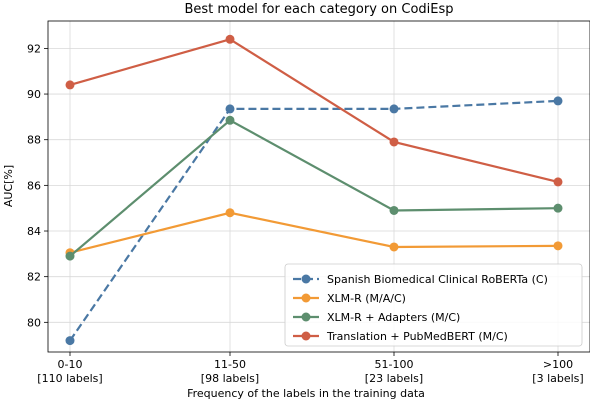 This screenshot has width=590, height=400. What do you see at coordinates (318, 9) in the screenshot?
I see `chart-title: Best model for each category on CodiEsp` at bounding box center [318, 9].